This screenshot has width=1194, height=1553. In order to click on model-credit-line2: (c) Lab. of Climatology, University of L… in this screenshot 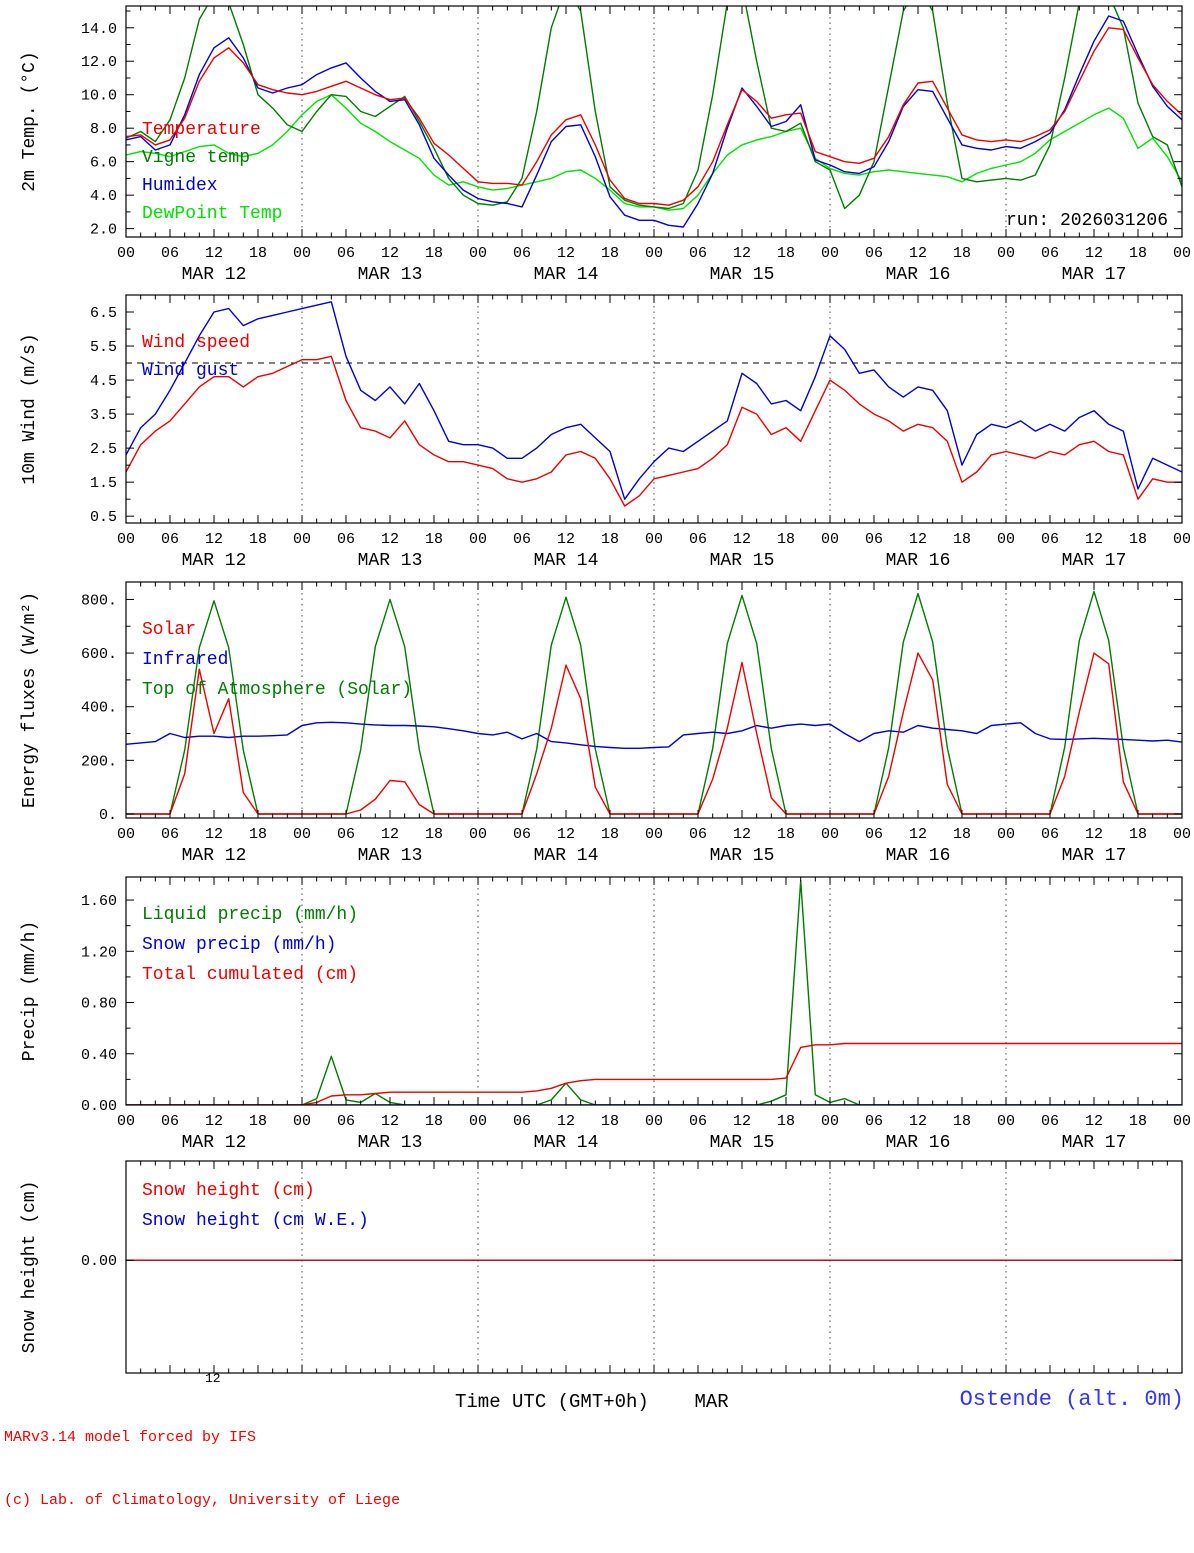, I will do `click(202, 1500)`.